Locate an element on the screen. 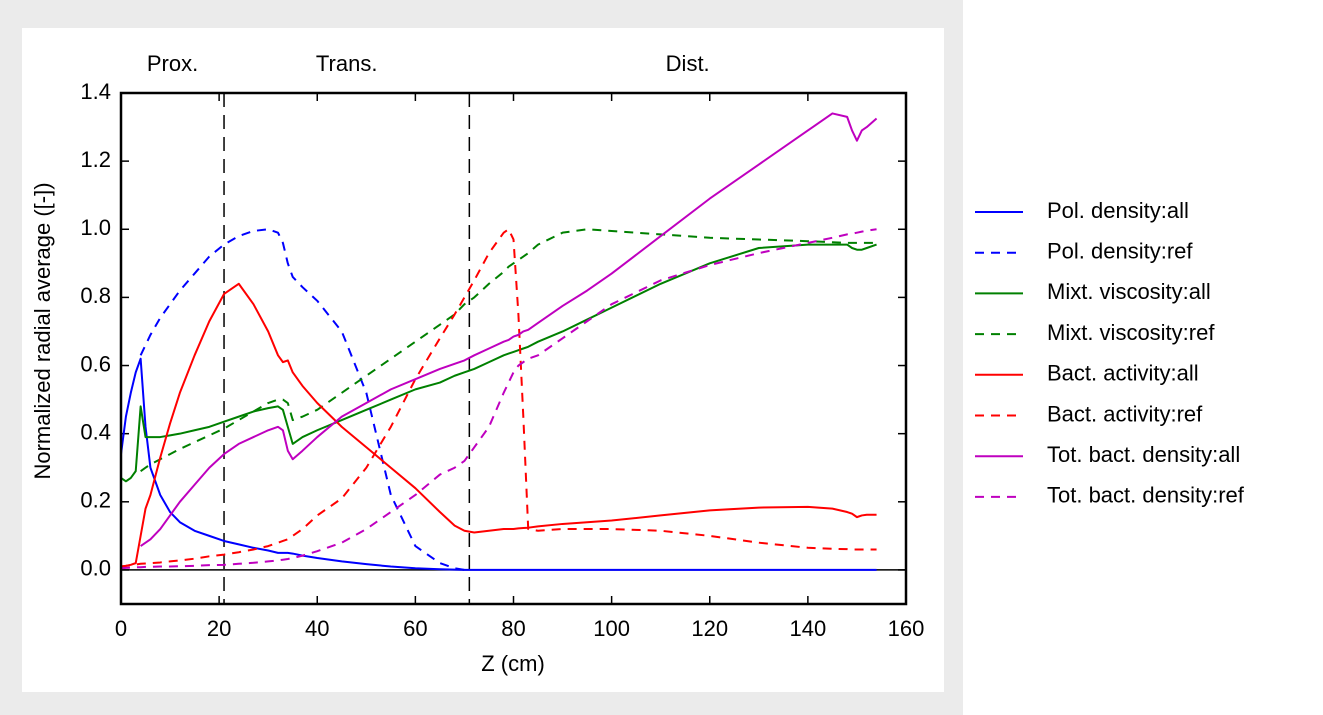 The height and width of the screenshot is (715, 1323). y-tick-label: 0.0 is located at coordinates (95, 568).